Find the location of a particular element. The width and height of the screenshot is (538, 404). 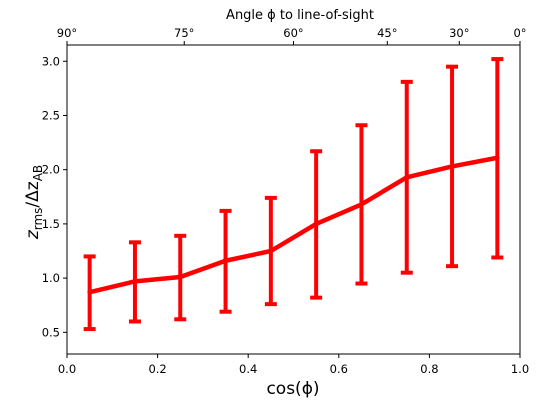

y-tick-label-1: 1.0 is located at coordinates (51, 278).